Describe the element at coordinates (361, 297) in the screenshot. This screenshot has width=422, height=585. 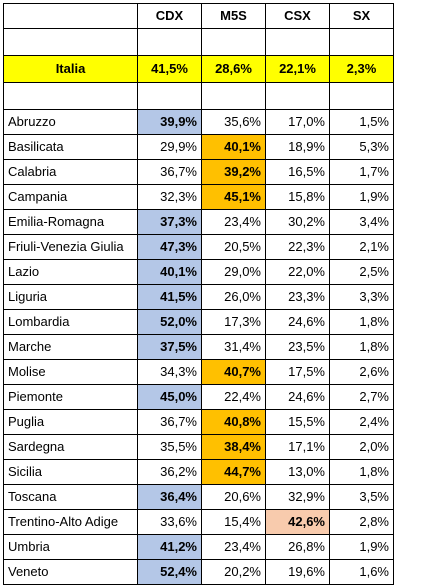
I see `value-sx: 3,3%` at that location.